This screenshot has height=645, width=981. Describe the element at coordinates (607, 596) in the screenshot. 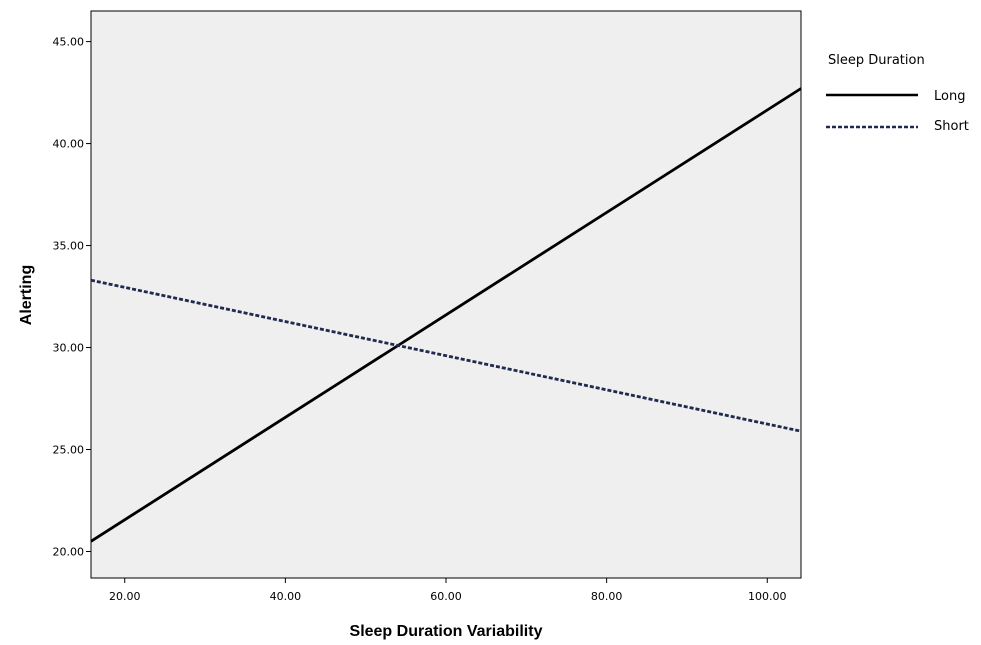

I see `x-tick-label: 80.00` at that location.